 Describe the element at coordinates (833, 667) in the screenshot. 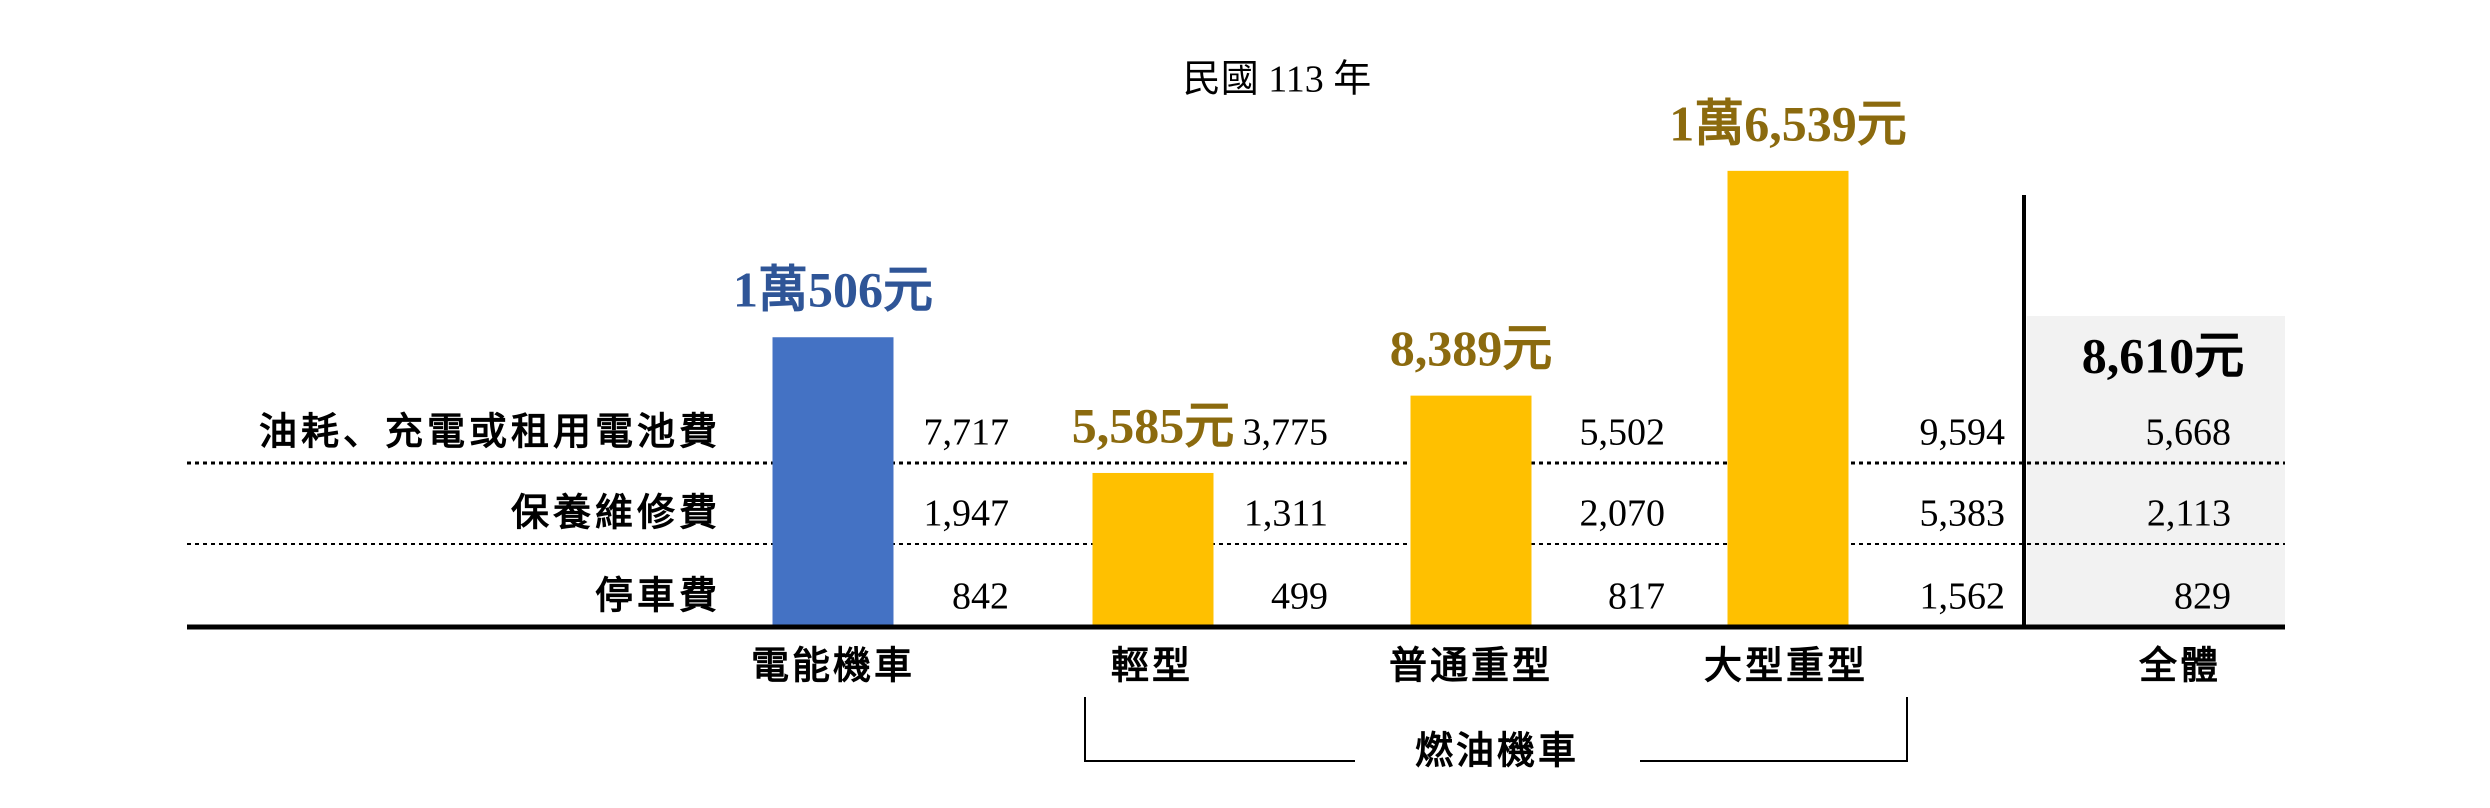

I see `category-label: 電能機車` at that location.